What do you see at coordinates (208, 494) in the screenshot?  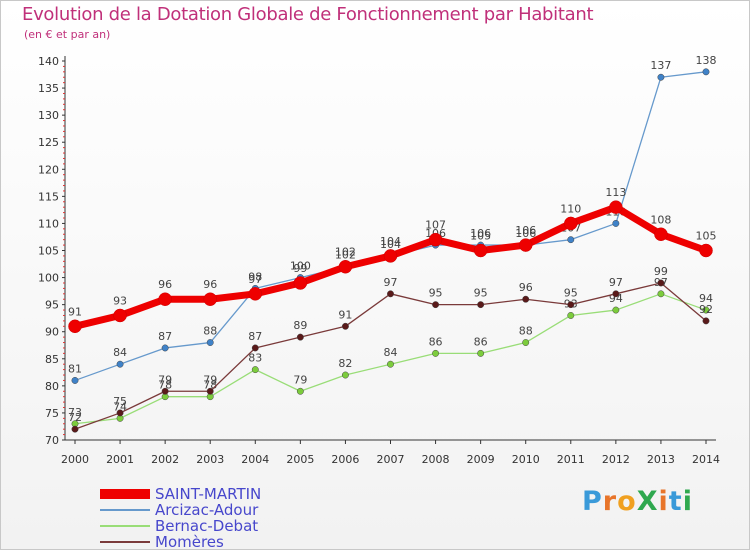 I see `legend-label: SAINT-MARTIN` at bounding box center [208, 494].